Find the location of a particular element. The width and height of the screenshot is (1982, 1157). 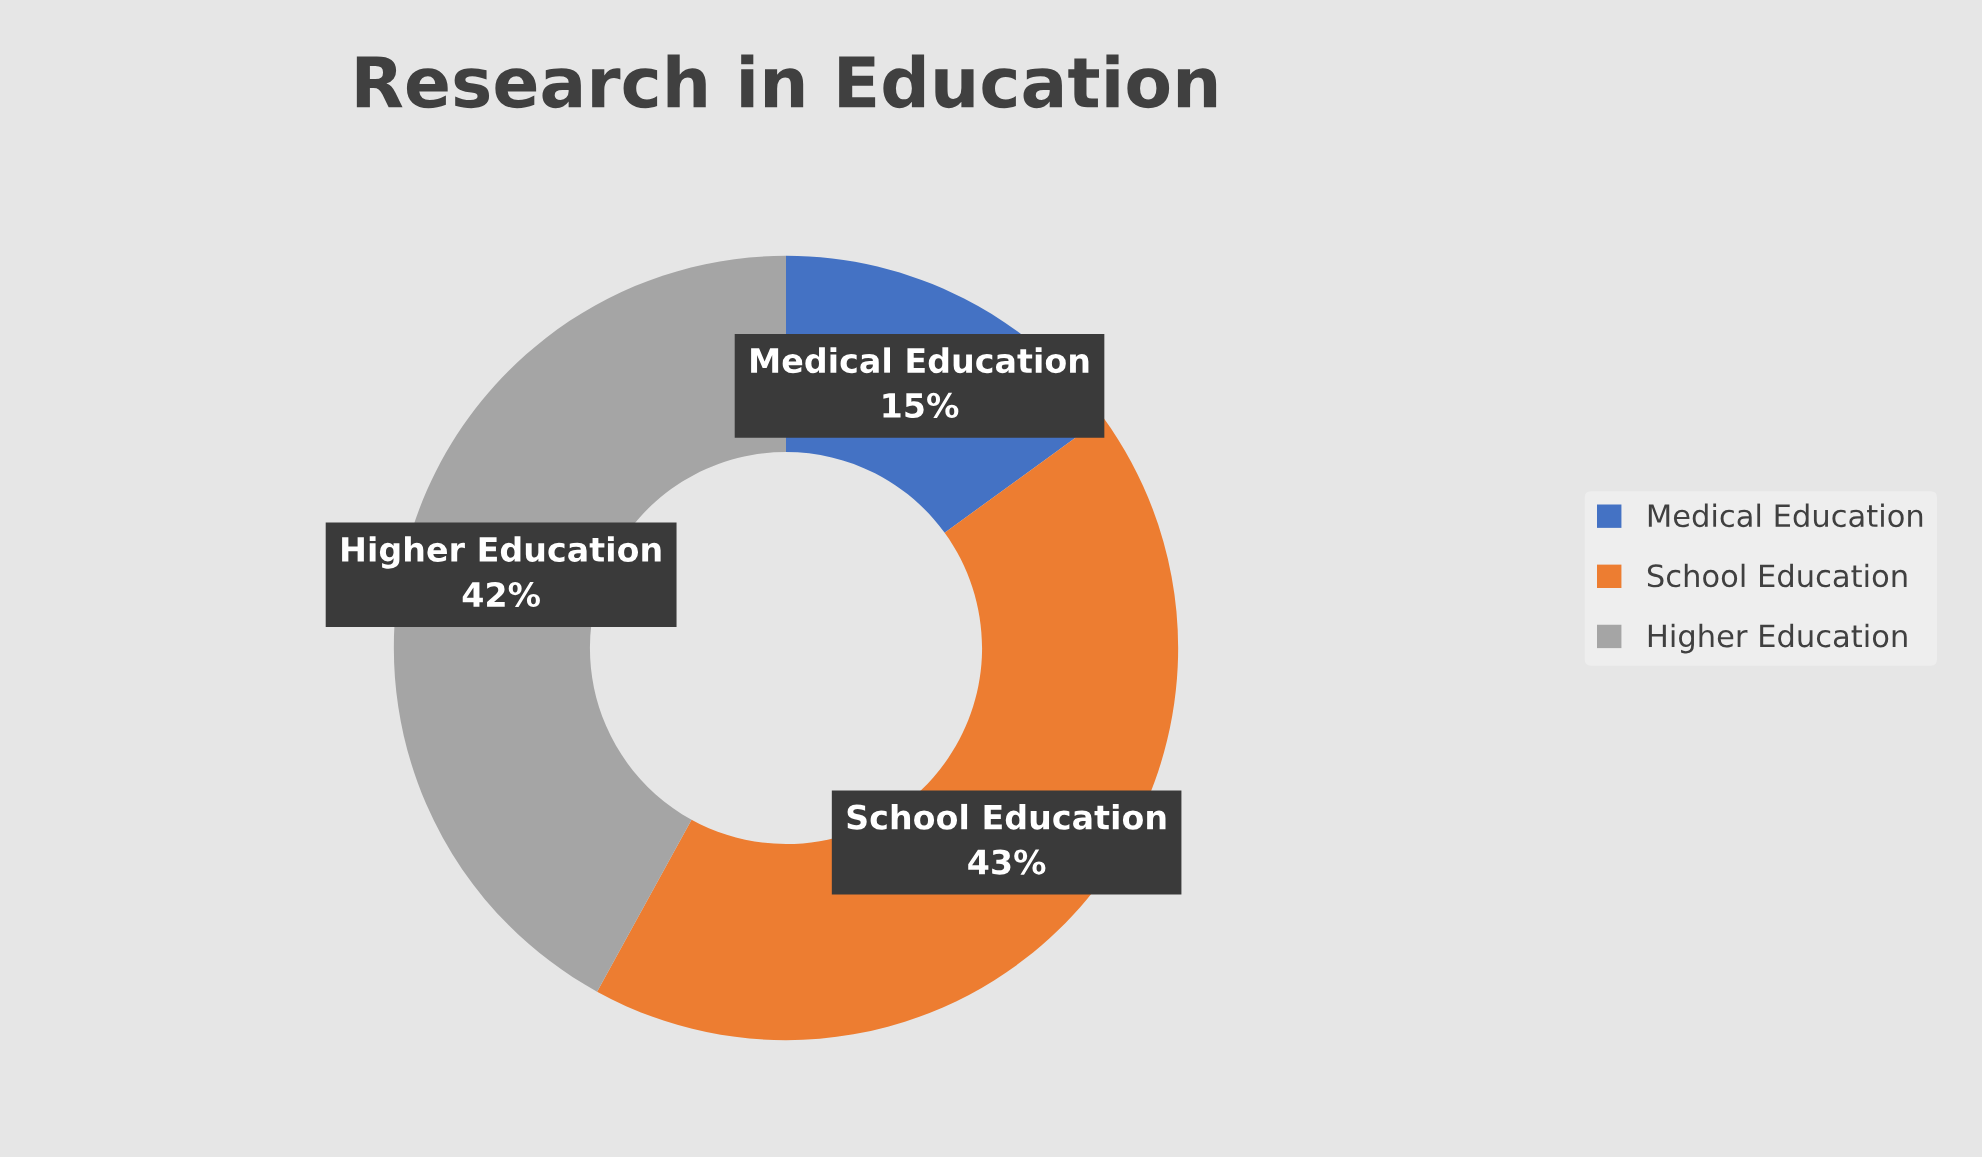

legend-label: Higher Education is located at coordinates (1777, 638).